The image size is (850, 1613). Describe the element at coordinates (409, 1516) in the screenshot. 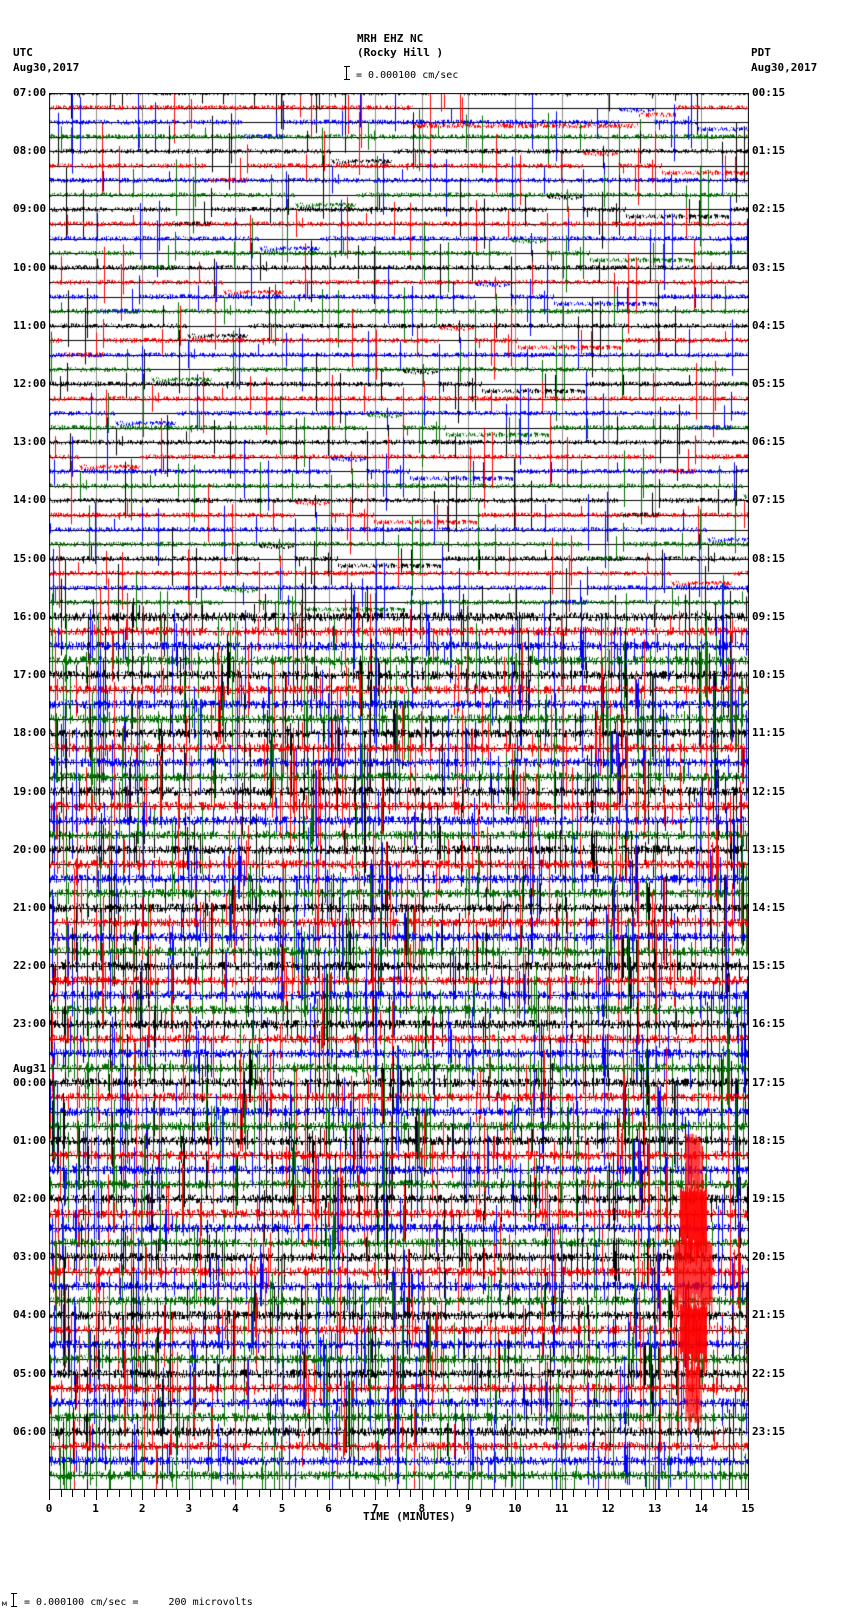

I see `x-axis-label: TIME (MINUTES)` at that location.